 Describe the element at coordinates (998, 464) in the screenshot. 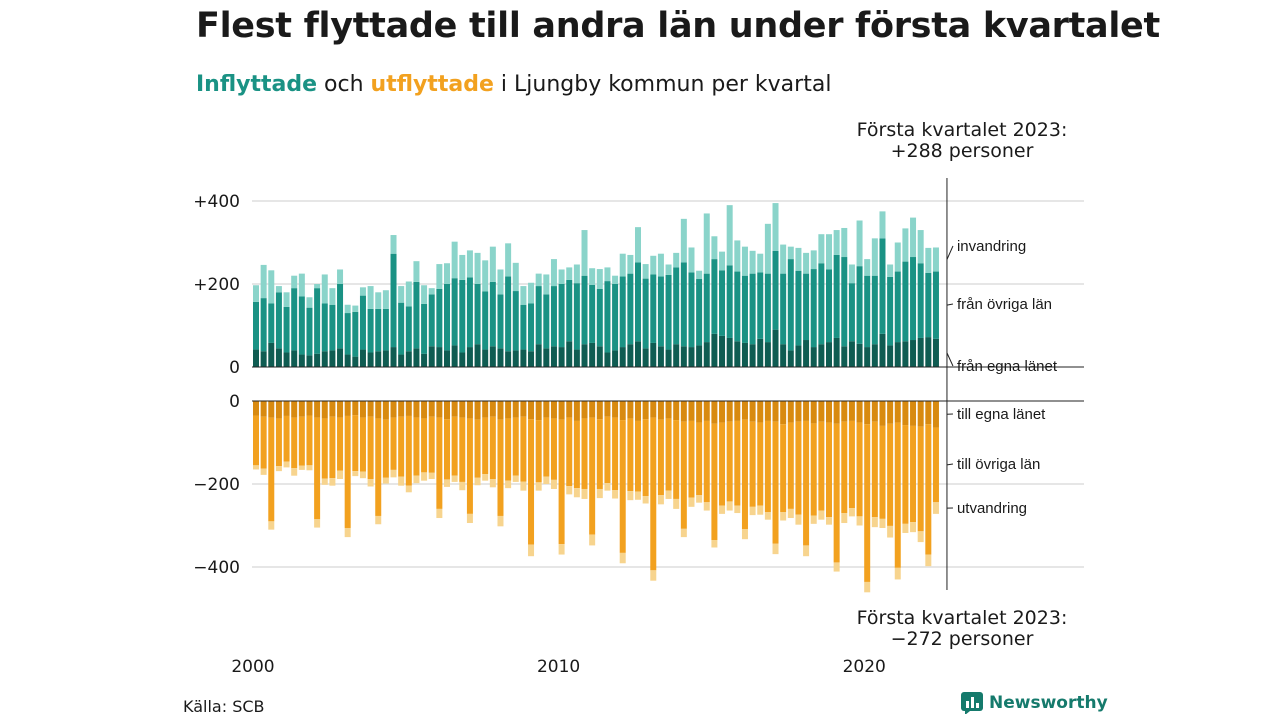

I see `series-label: till övriga län` at that location.